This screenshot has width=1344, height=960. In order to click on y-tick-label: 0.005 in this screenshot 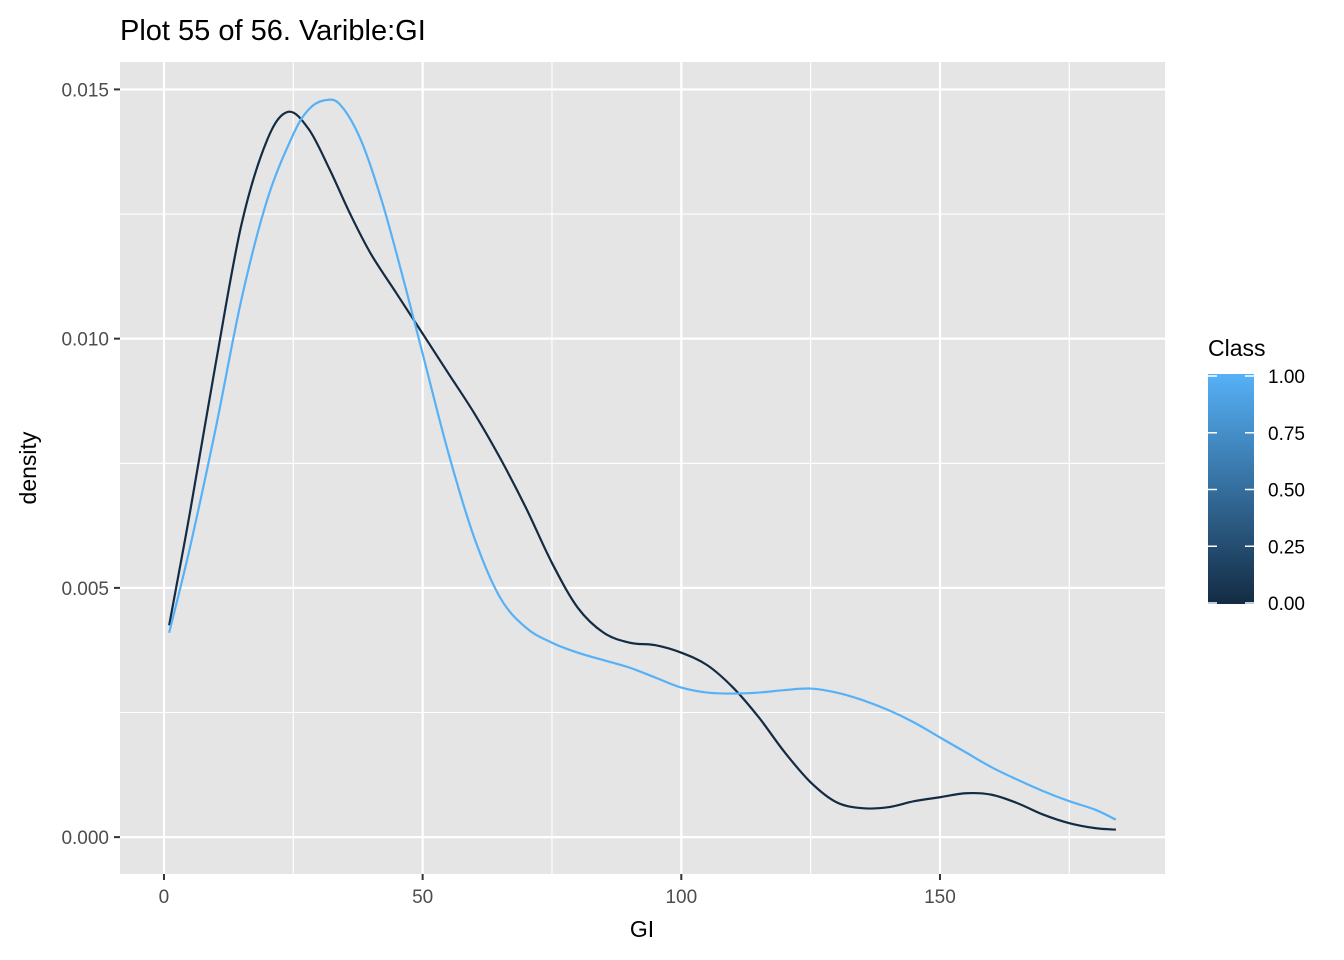, I will do `click(85, 589)`.